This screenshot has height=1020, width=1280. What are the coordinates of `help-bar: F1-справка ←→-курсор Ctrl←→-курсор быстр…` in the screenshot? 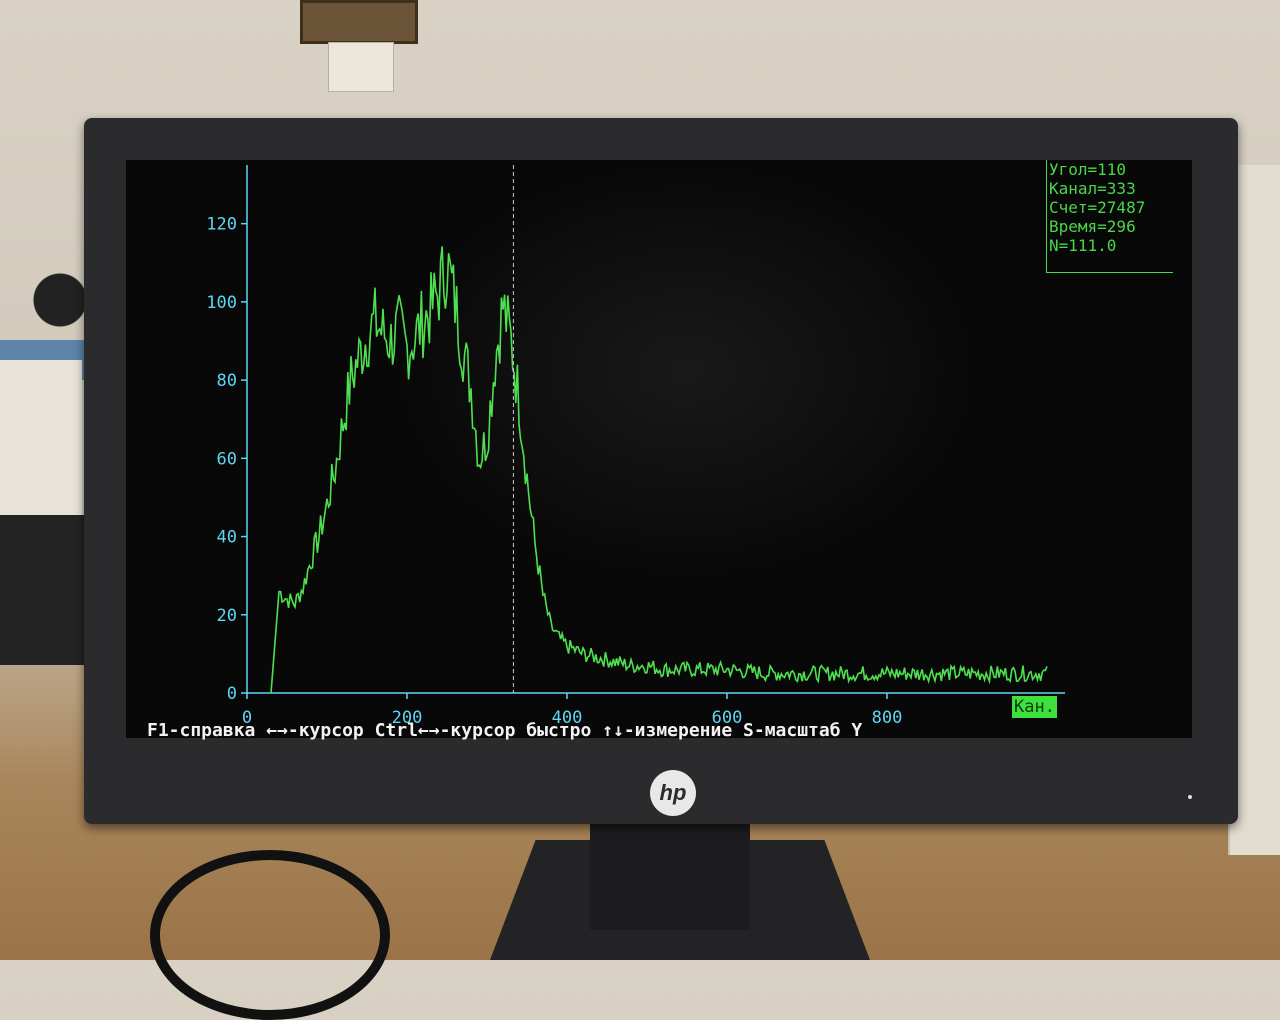 It's located at (505, 730).